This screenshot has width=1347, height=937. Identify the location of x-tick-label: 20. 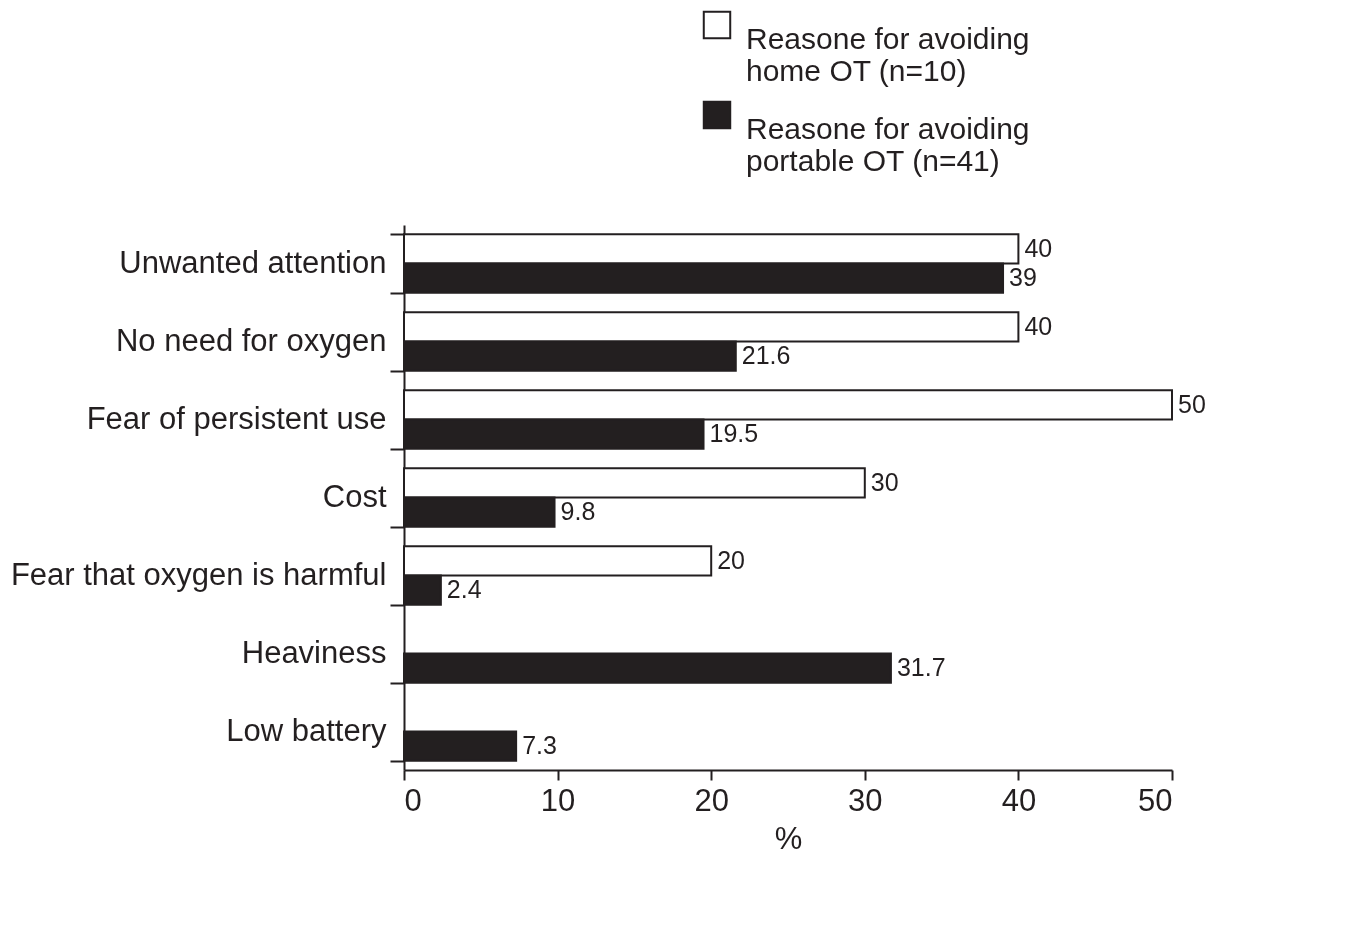
(711, 800).